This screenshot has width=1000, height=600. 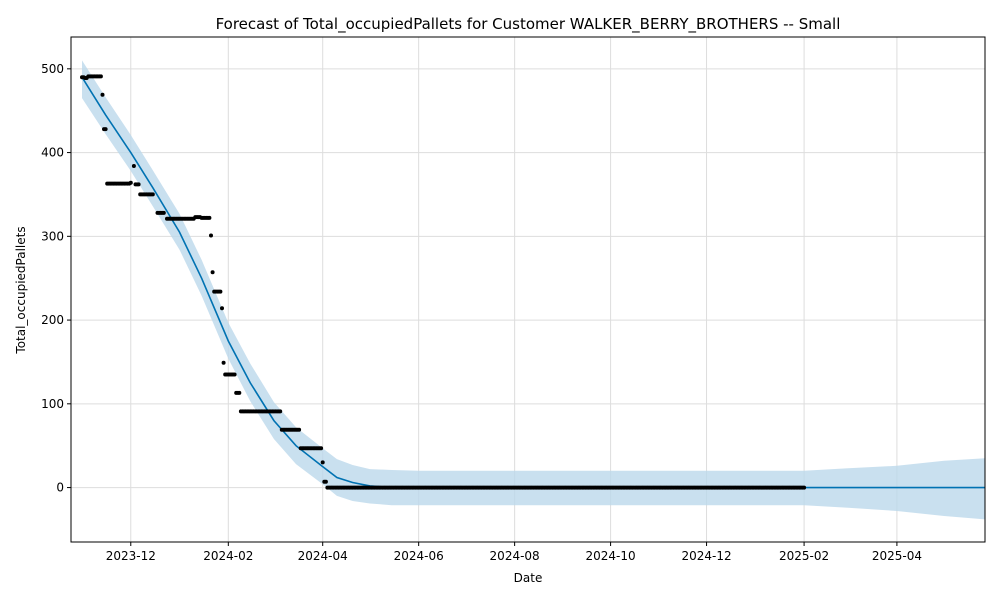 What do you see at coordinates (21, 290) in the screenshot?
I see `y-axis-title: Total_occupiedPallets` at bounding box center [21, 290].